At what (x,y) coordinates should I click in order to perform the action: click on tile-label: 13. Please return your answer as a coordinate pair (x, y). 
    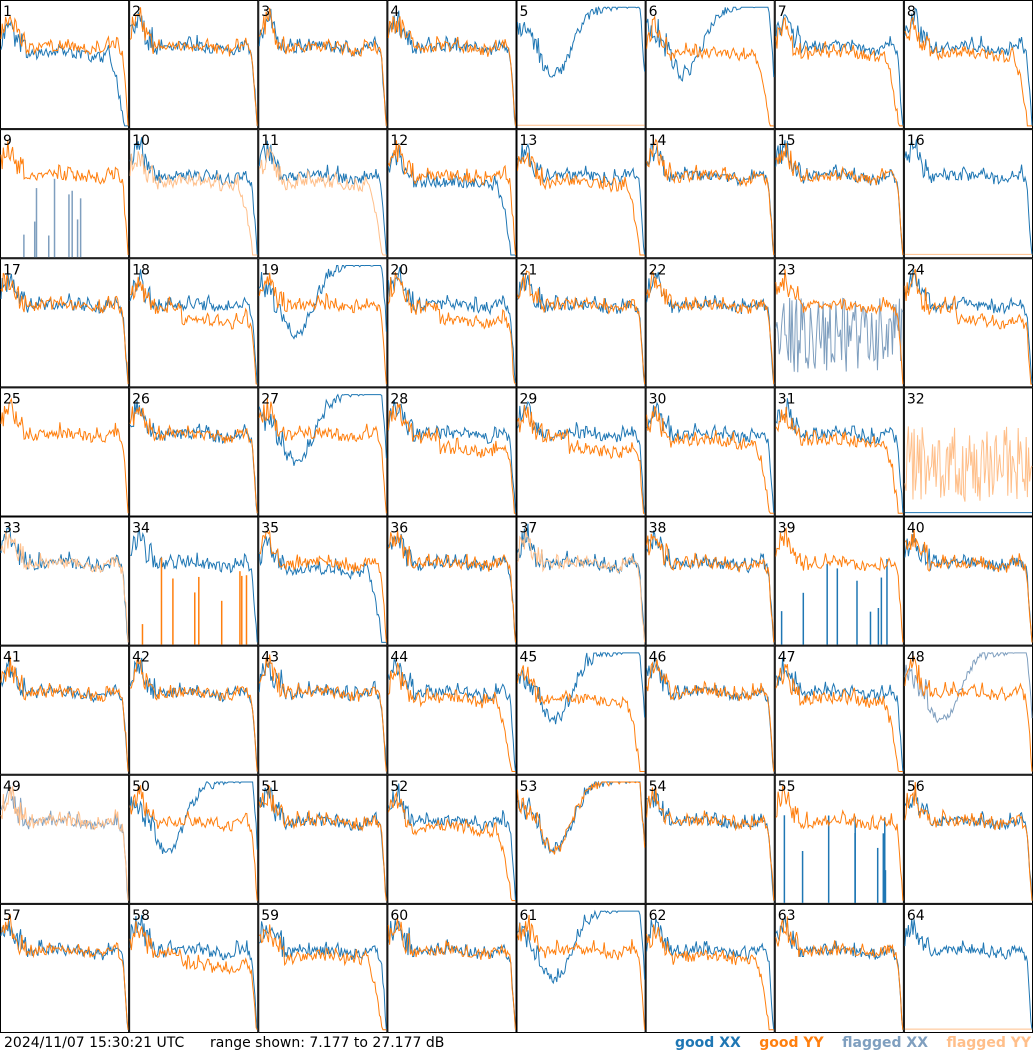
    Looking at the image, I should click on (529, 141).